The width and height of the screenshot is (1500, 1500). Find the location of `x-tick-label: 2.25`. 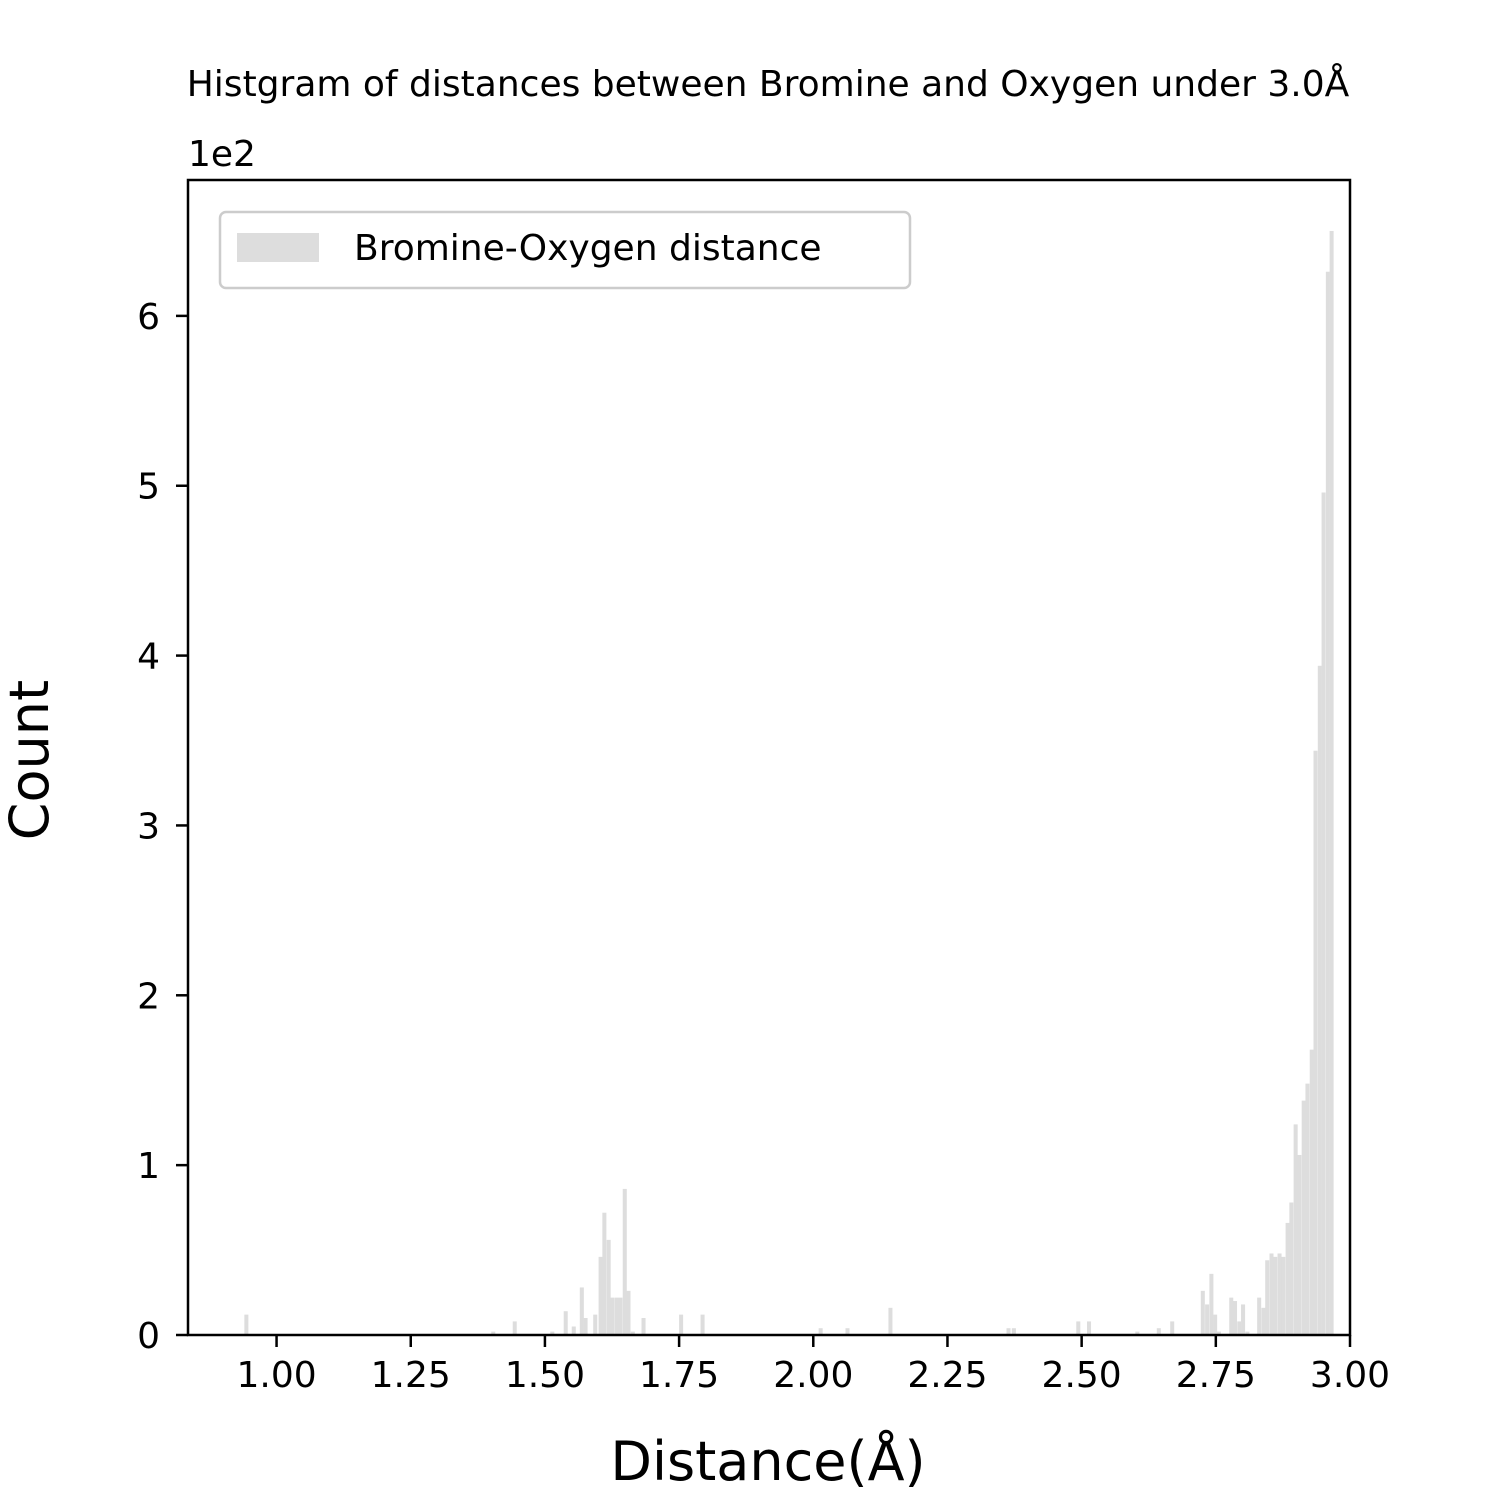

x-tick-label: 2.25 is located at coordinates (947, 1375).